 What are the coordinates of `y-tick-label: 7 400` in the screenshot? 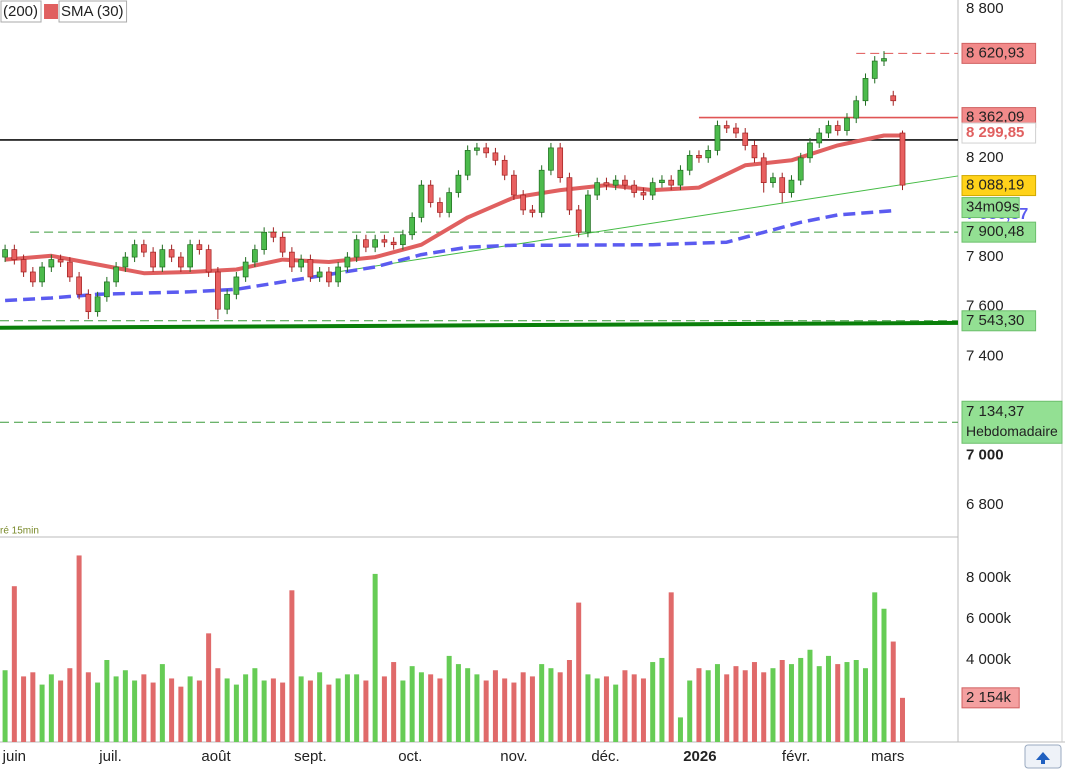 It's located at (985, 355).